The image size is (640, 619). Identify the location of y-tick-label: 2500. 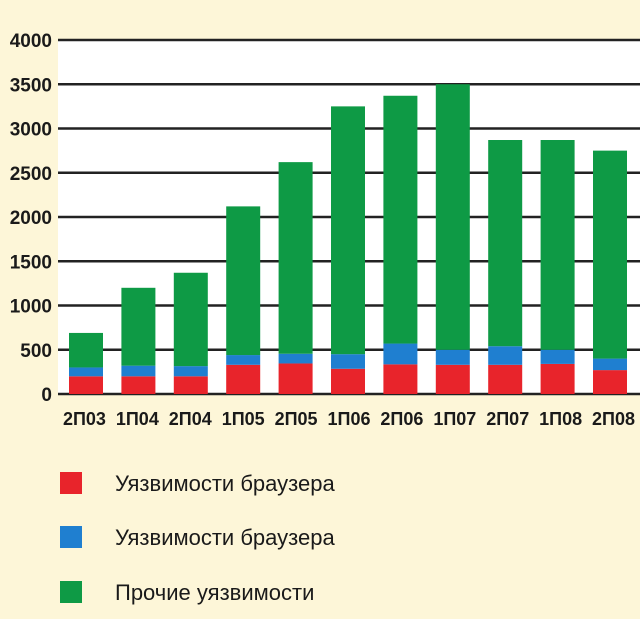
(31, 174).